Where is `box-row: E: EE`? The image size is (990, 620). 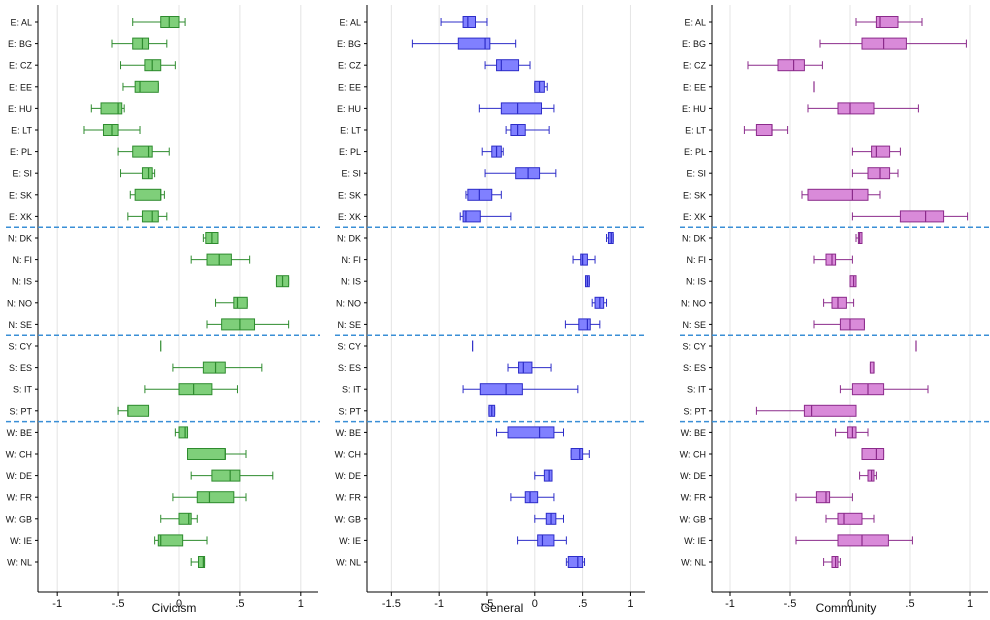 box-row: E: EE is located at coordinates (749, 87).